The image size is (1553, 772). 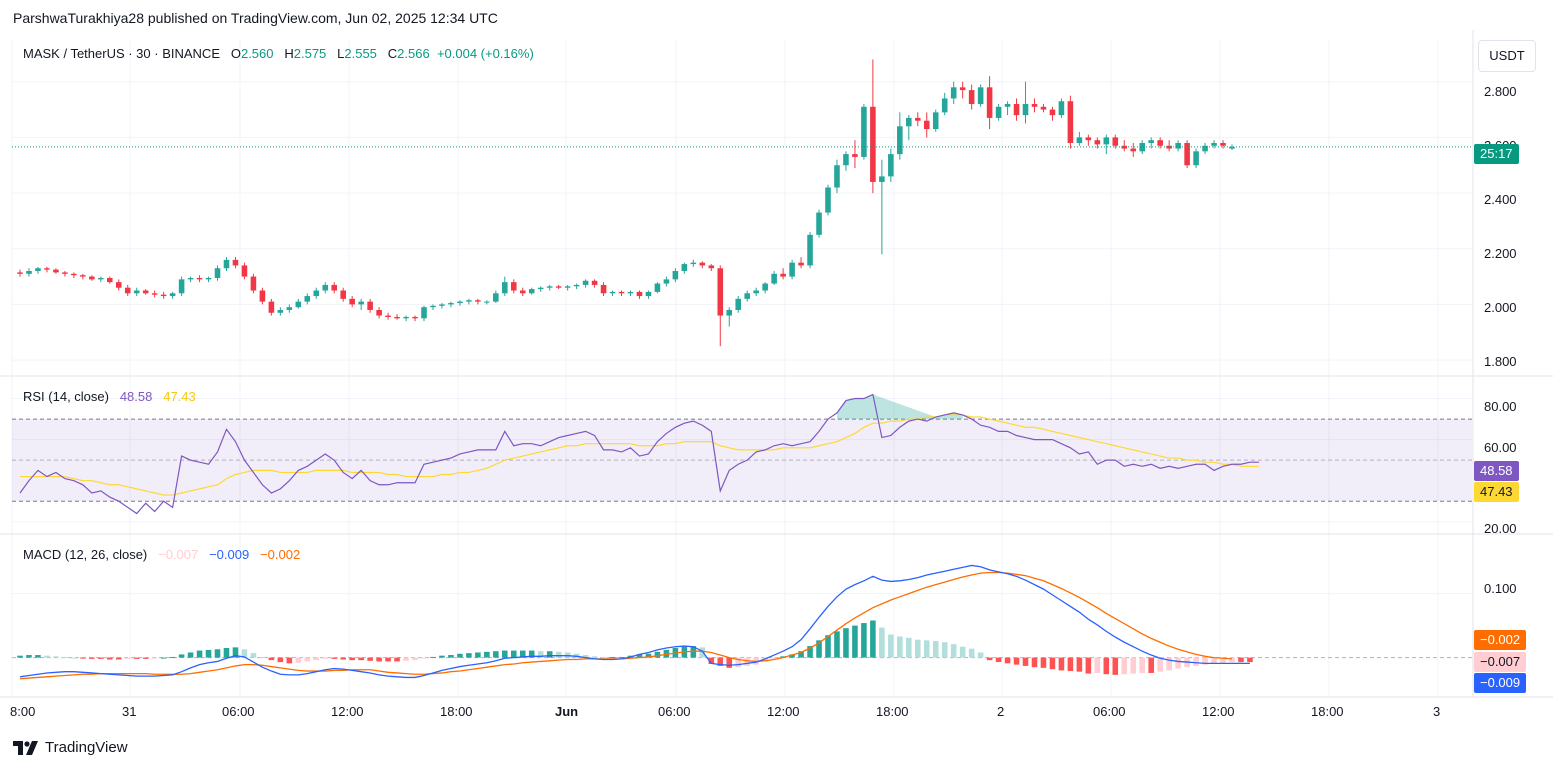 I want to click on time-tick: 12:00, so click(x=1218, y=711).